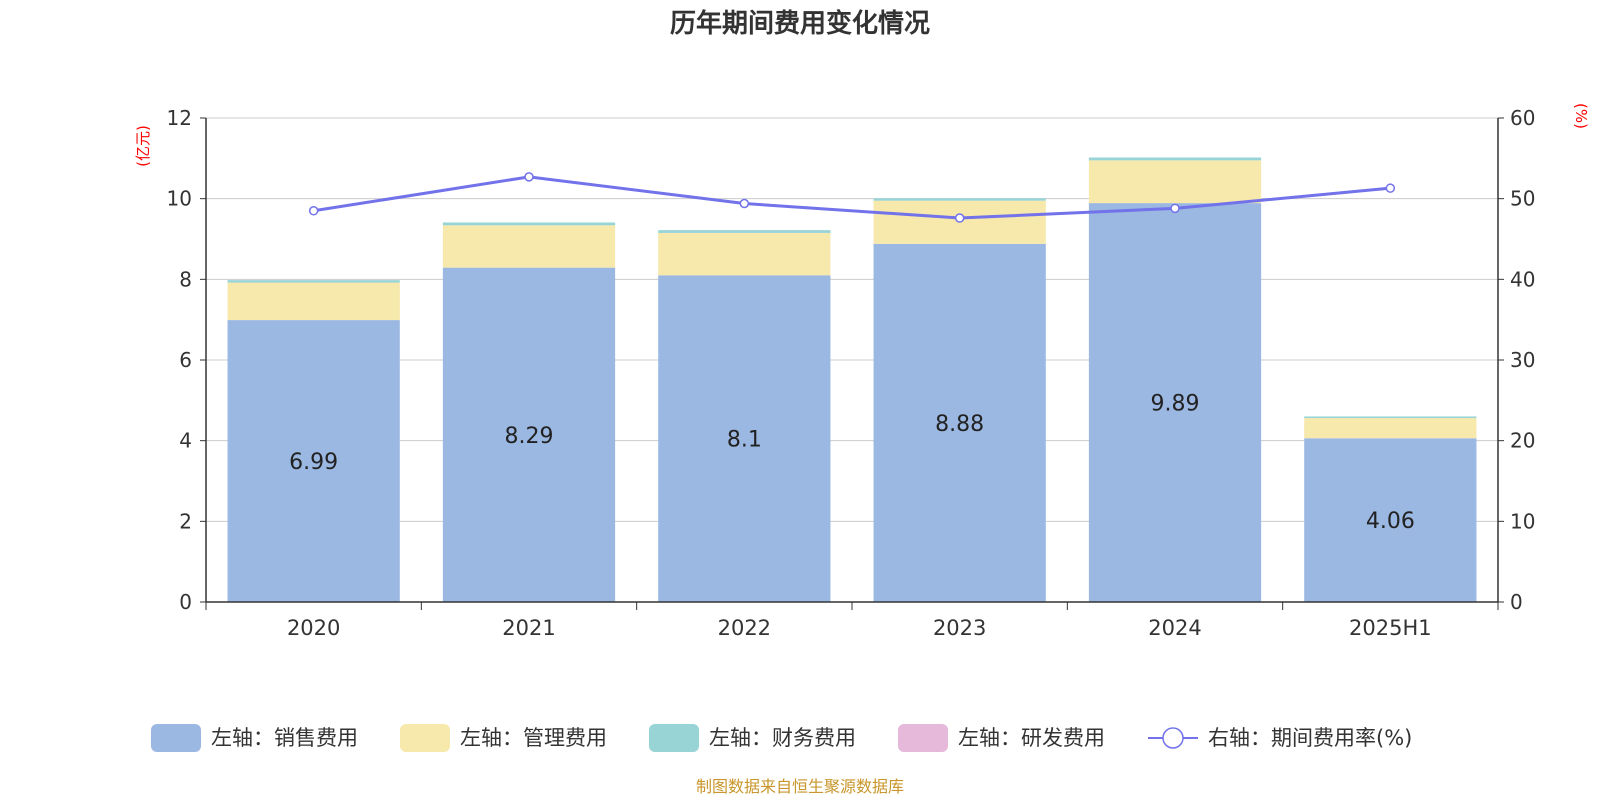 The height and width of the screenshot is (800, 1600). I want to click on bar-segment-2-2022, so click(744, 254).